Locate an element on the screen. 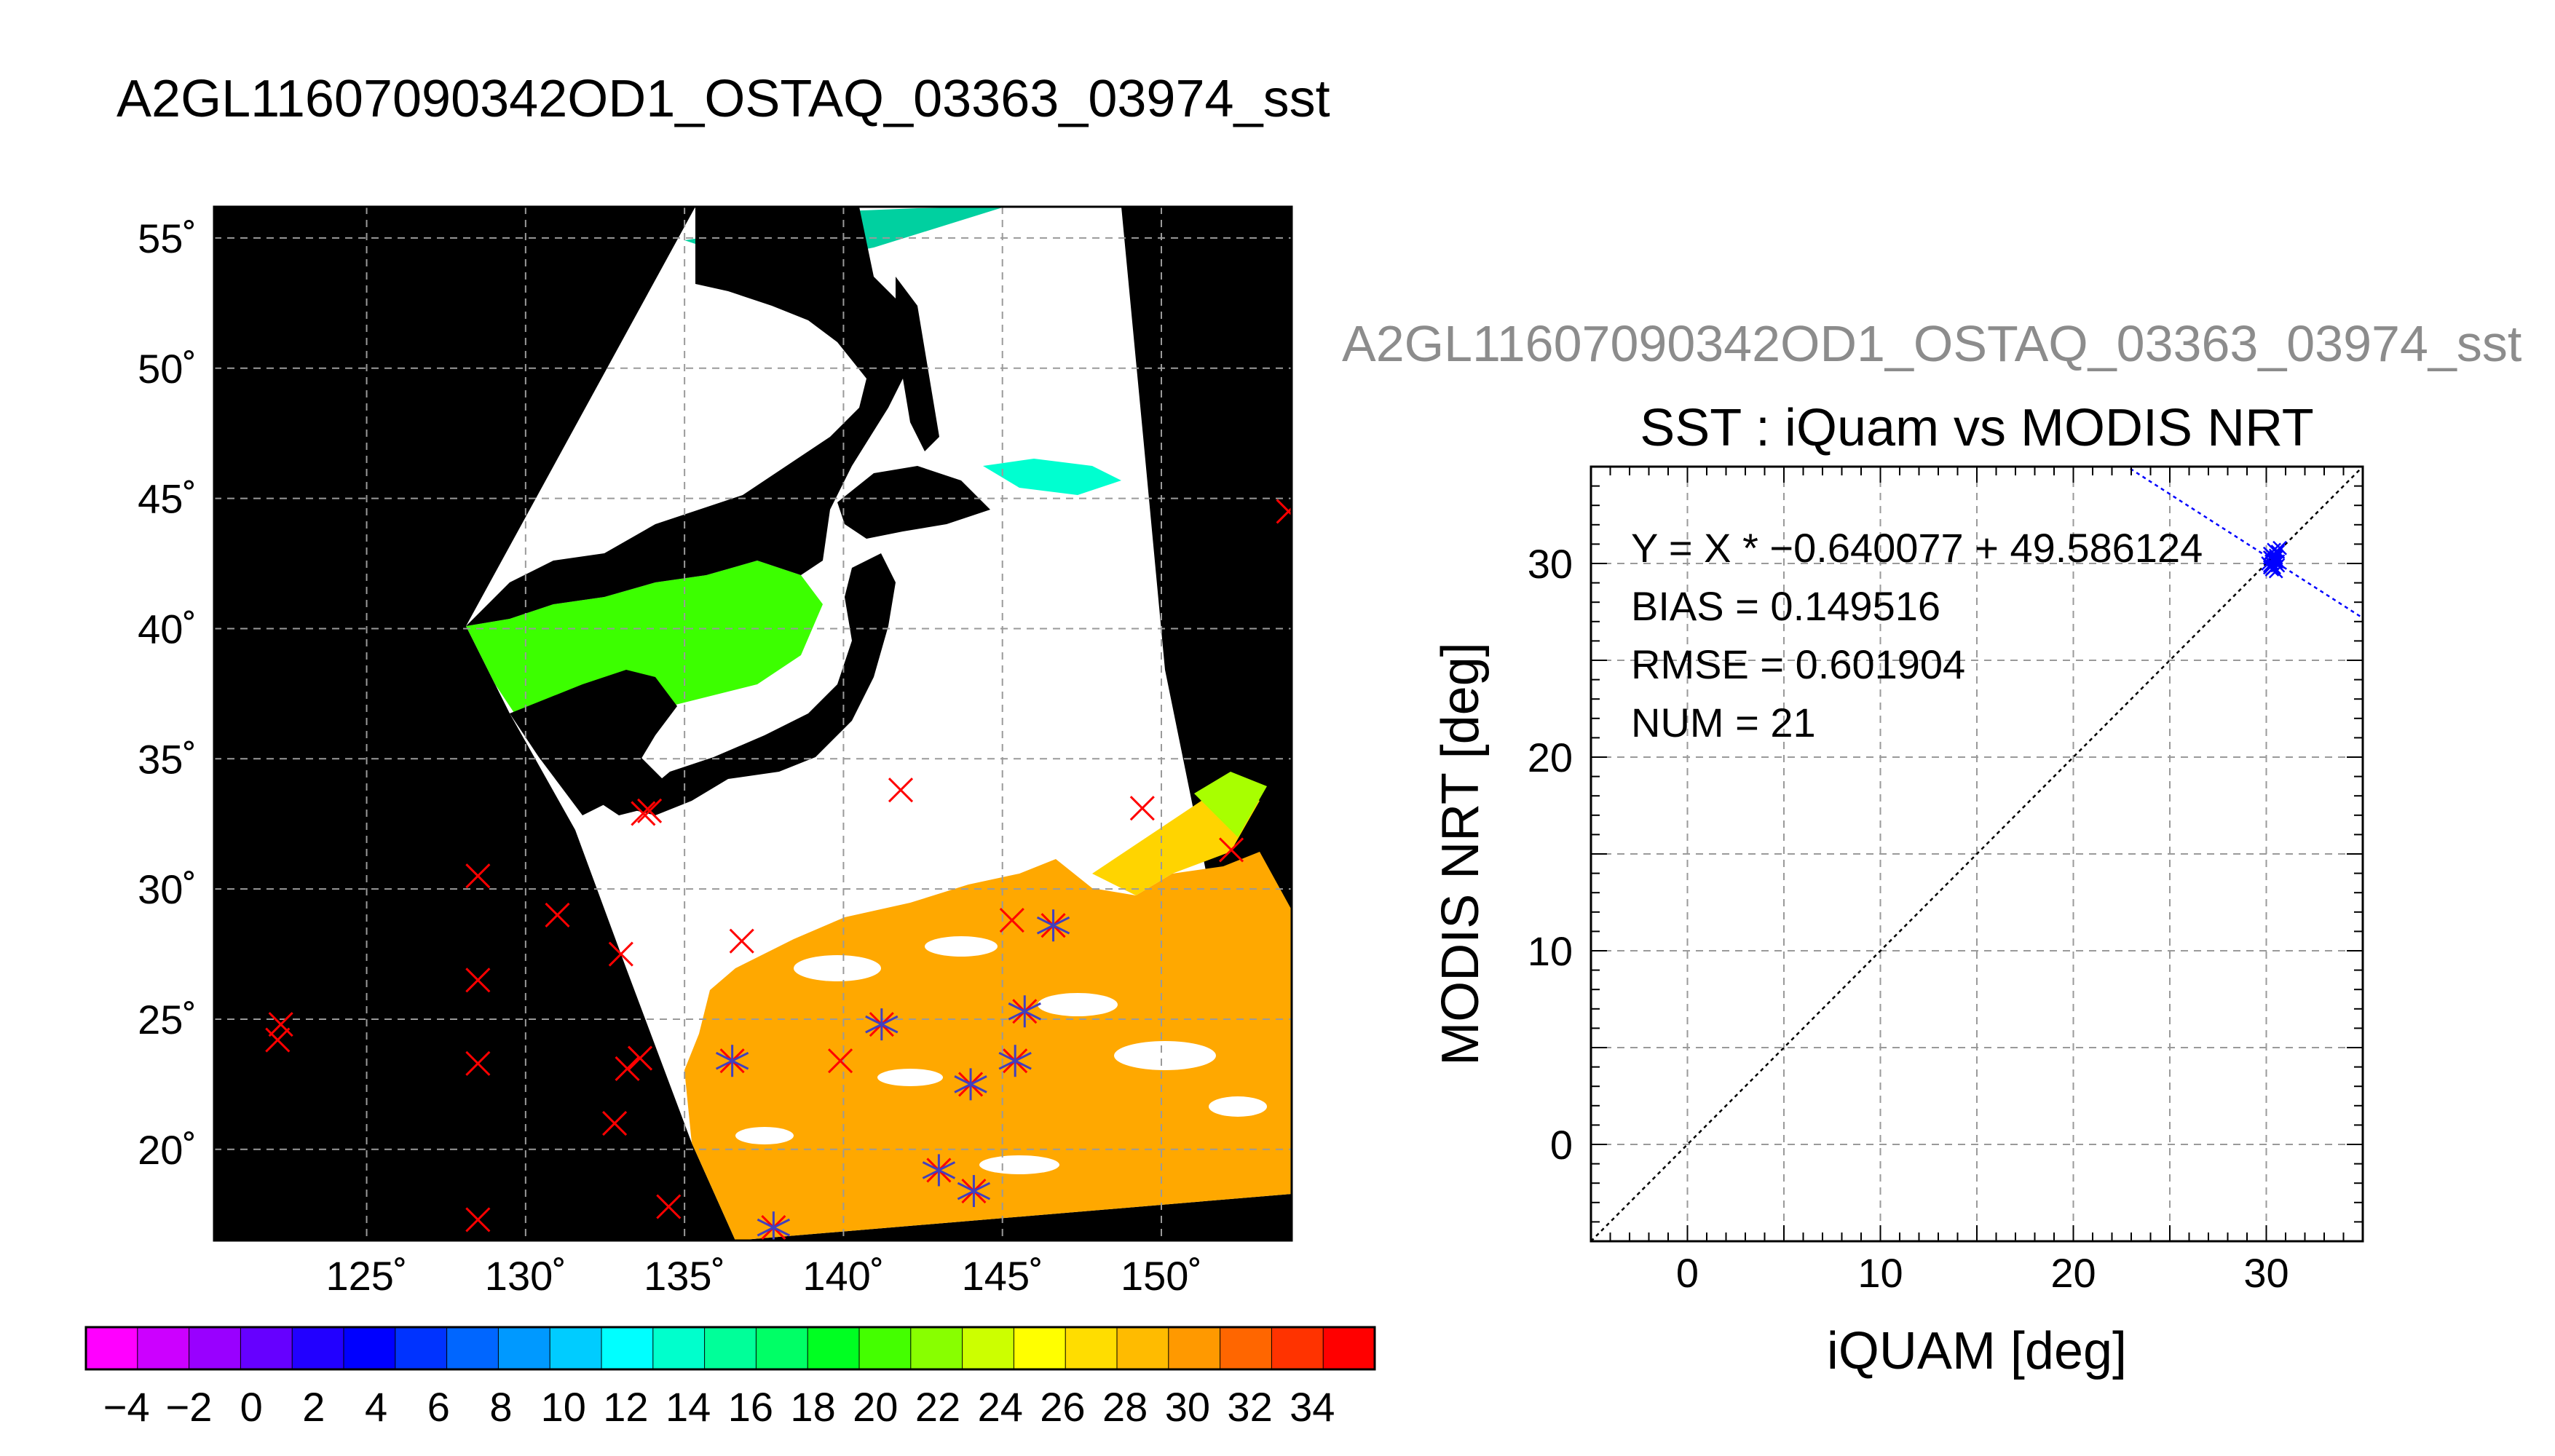 This screenshot has height=1456, width=2555. stats-bias: BIAS = 0.149516 is located at coordinates (1785, 606).